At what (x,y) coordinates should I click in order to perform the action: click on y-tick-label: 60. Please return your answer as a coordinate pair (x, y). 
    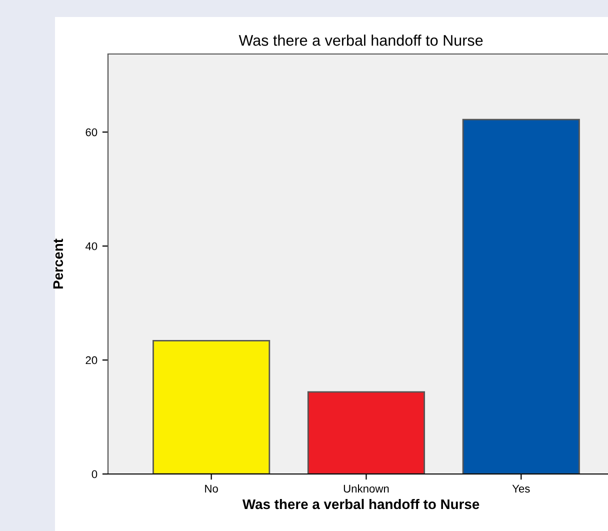
    Looking at the image, I should click on (92, 132).